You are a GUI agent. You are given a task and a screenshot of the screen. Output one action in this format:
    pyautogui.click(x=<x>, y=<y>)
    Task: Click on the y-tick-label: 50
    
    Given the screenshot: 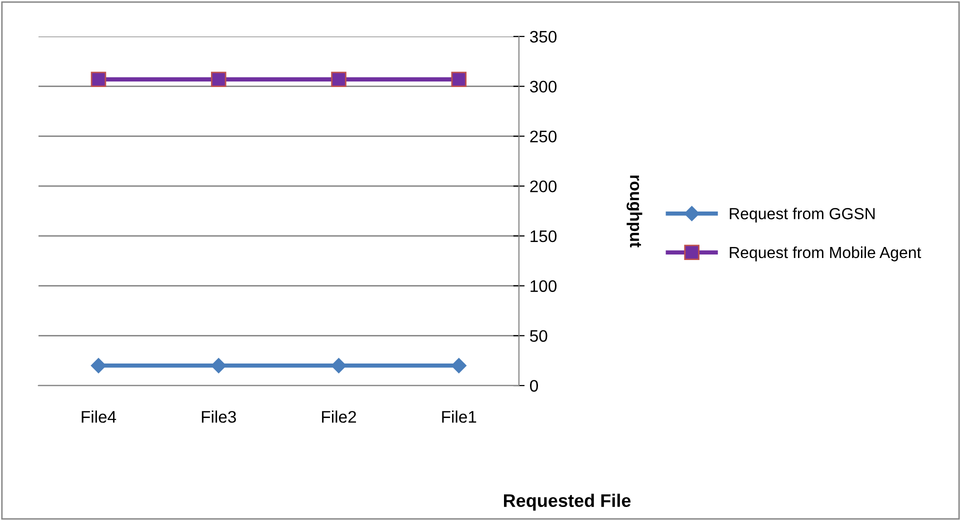 What is the action you would take?
    pyautogui.click(x=539, y=336)
    